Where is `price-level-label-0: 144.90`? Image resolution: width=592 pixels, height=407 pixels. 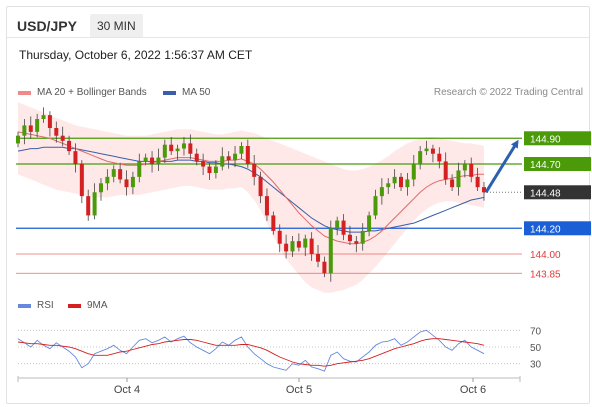 price-level-label-0: 144.90 is located at coordinates (545, 139).